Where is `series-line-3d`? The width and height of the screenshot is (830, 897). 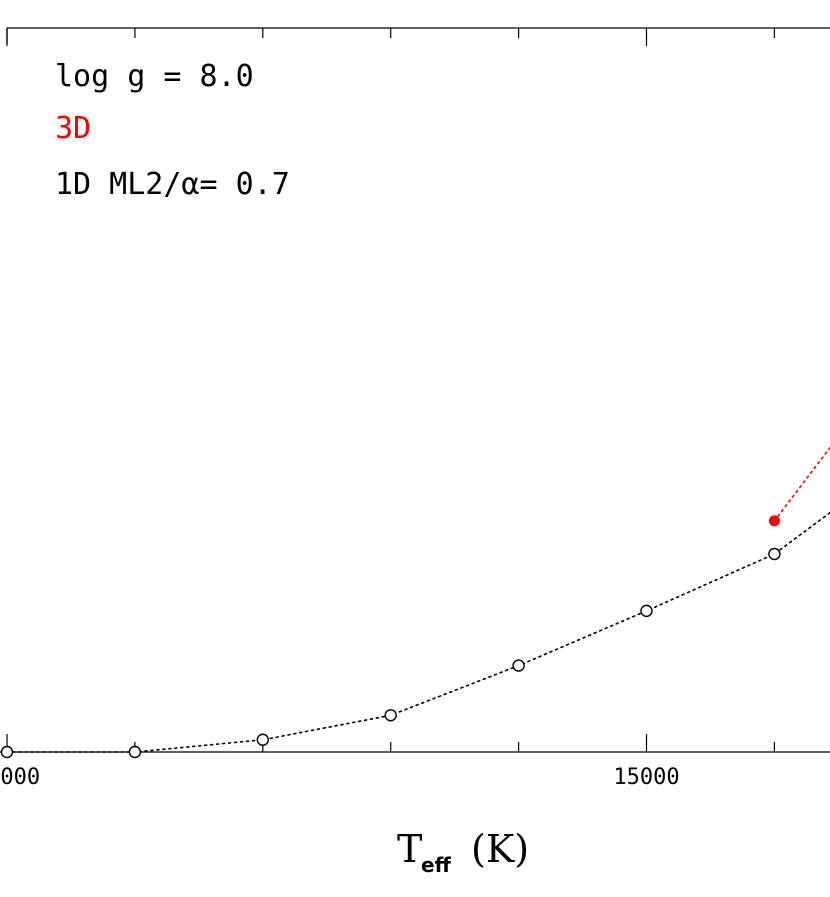
series-line-3d is located at coordinates (801, 484).